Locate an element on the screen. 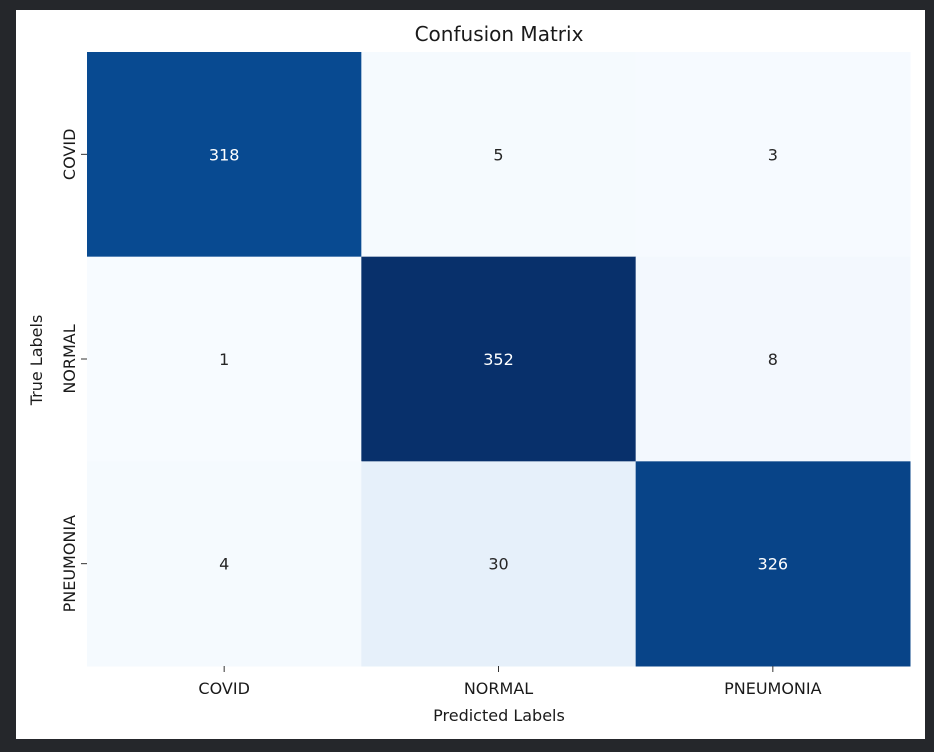  heatmap-cell-normal-covid is located at coordinates (224, 359).